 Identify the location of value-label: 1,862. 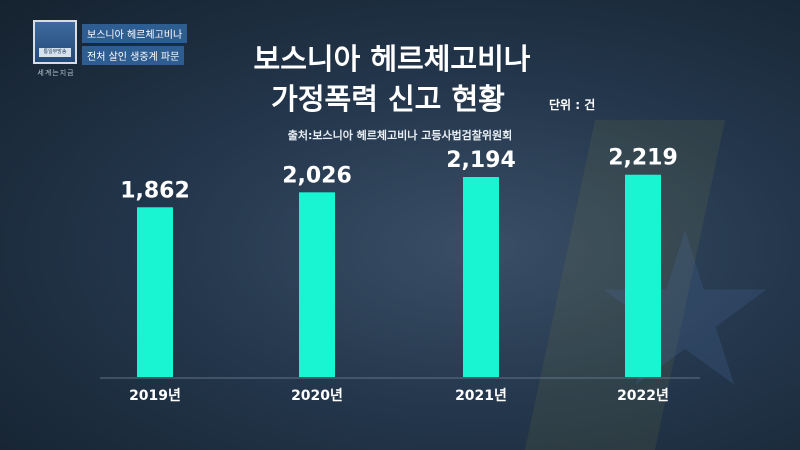
(155, 190).